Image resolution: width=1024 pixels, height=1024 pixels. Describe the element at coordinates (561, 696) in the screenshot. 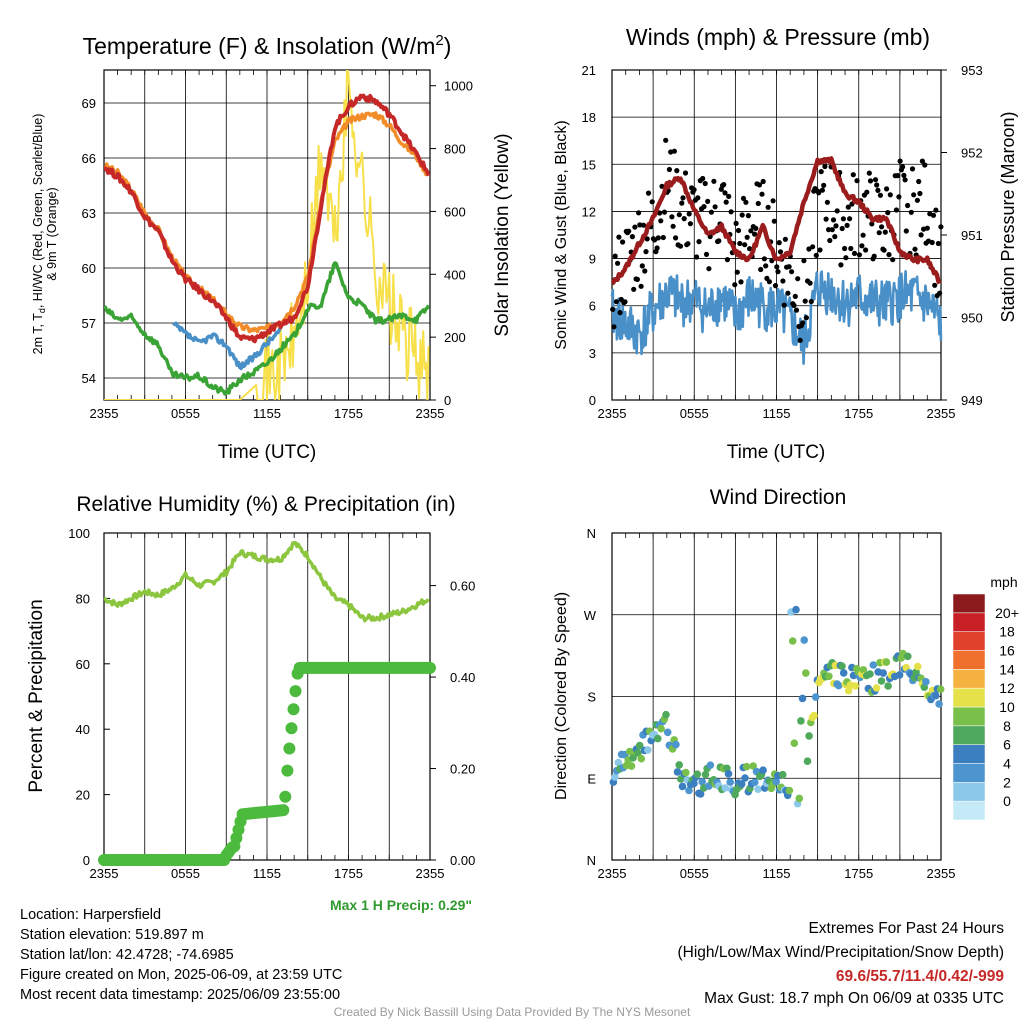

I see `wind-direction-ylabel: Direction (Colored By Speed)` at that location.